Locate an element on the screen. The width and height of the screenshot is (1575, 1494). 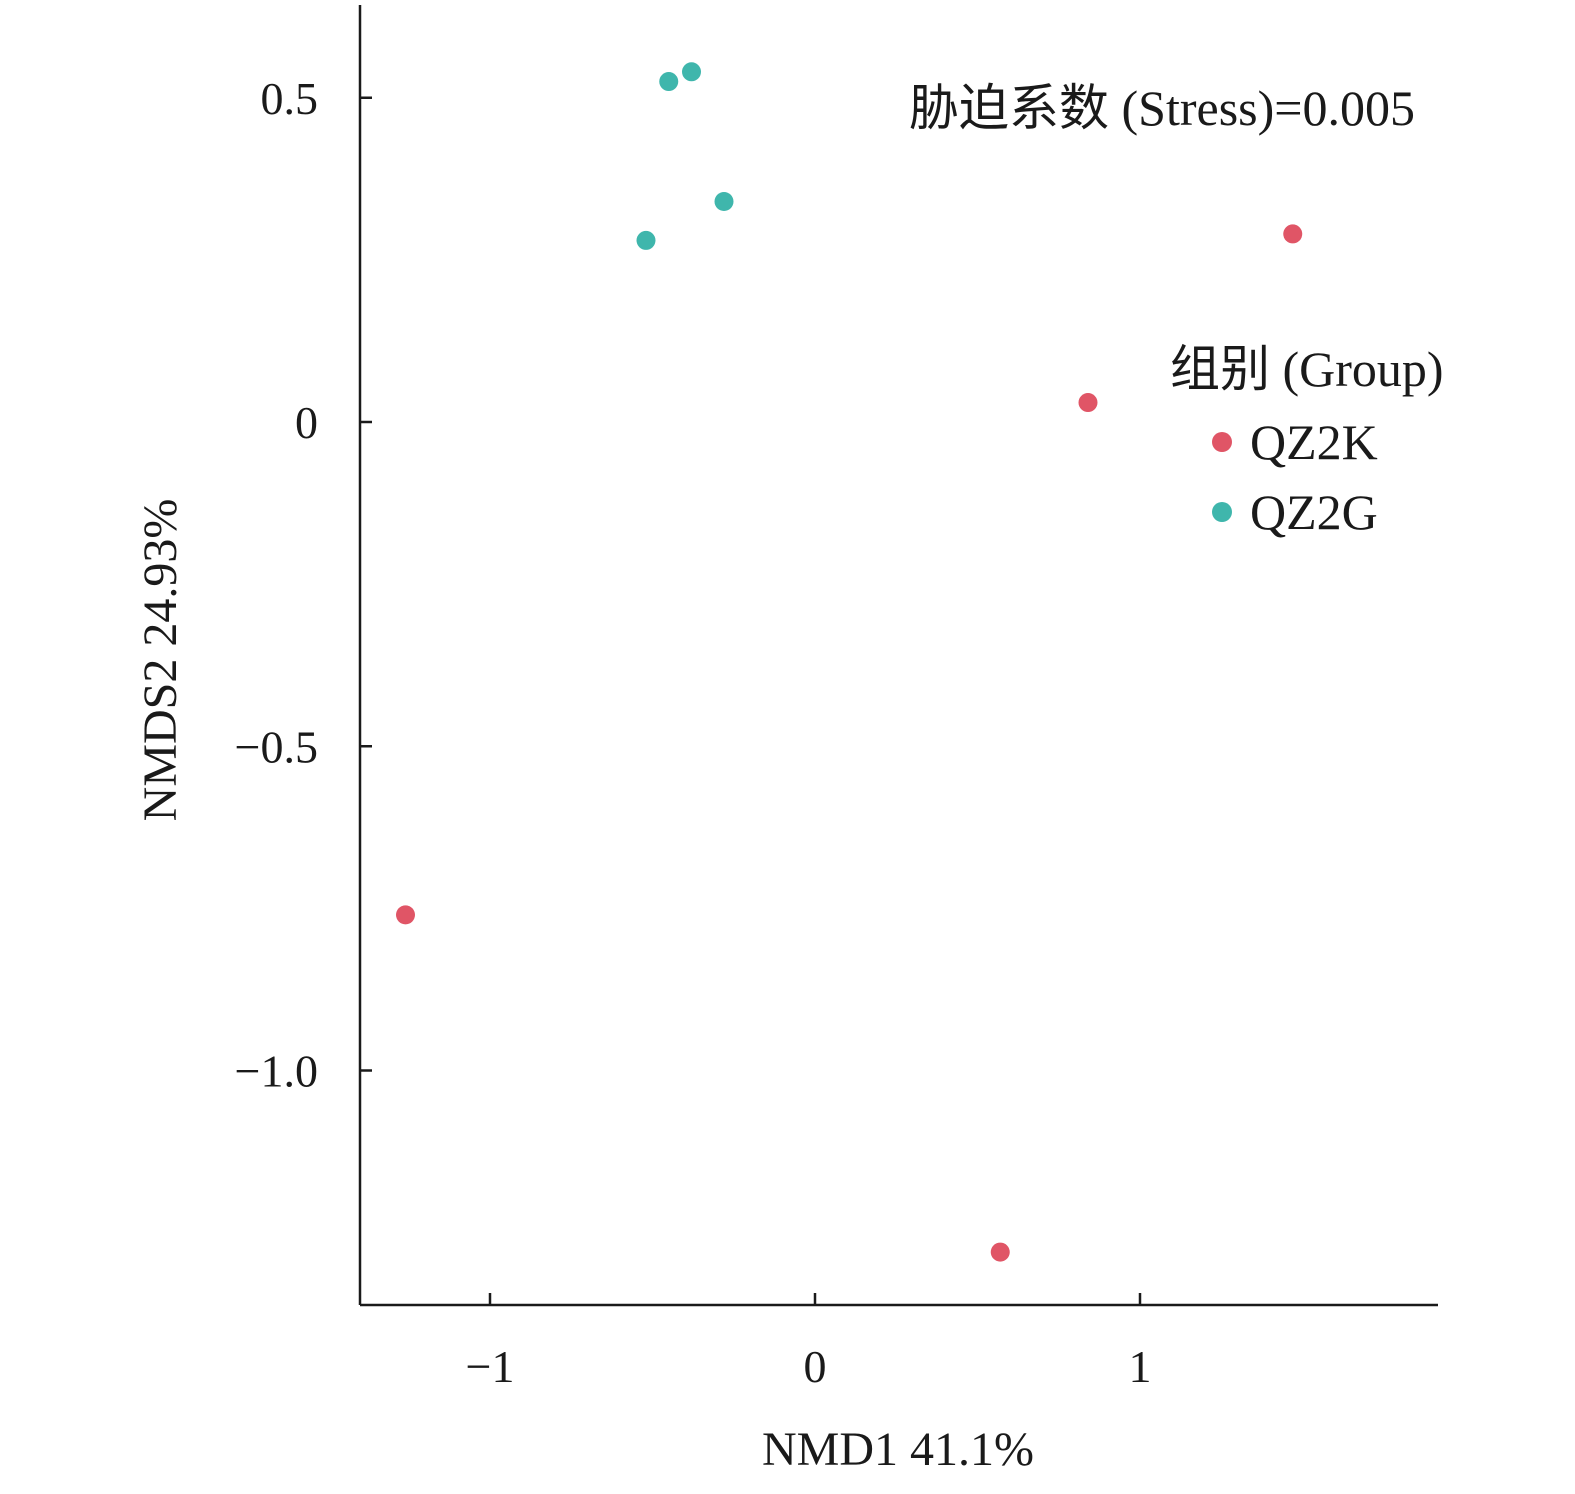
x-tick-label: 1 is located at coordinates (1140, 1366).